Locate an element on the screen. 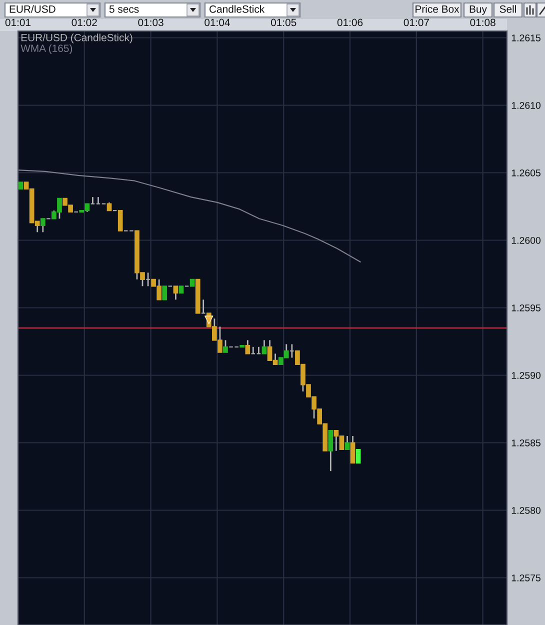 This screenshot has width=545, height=625. text: 5 secs is located at coordinates (124, 9).